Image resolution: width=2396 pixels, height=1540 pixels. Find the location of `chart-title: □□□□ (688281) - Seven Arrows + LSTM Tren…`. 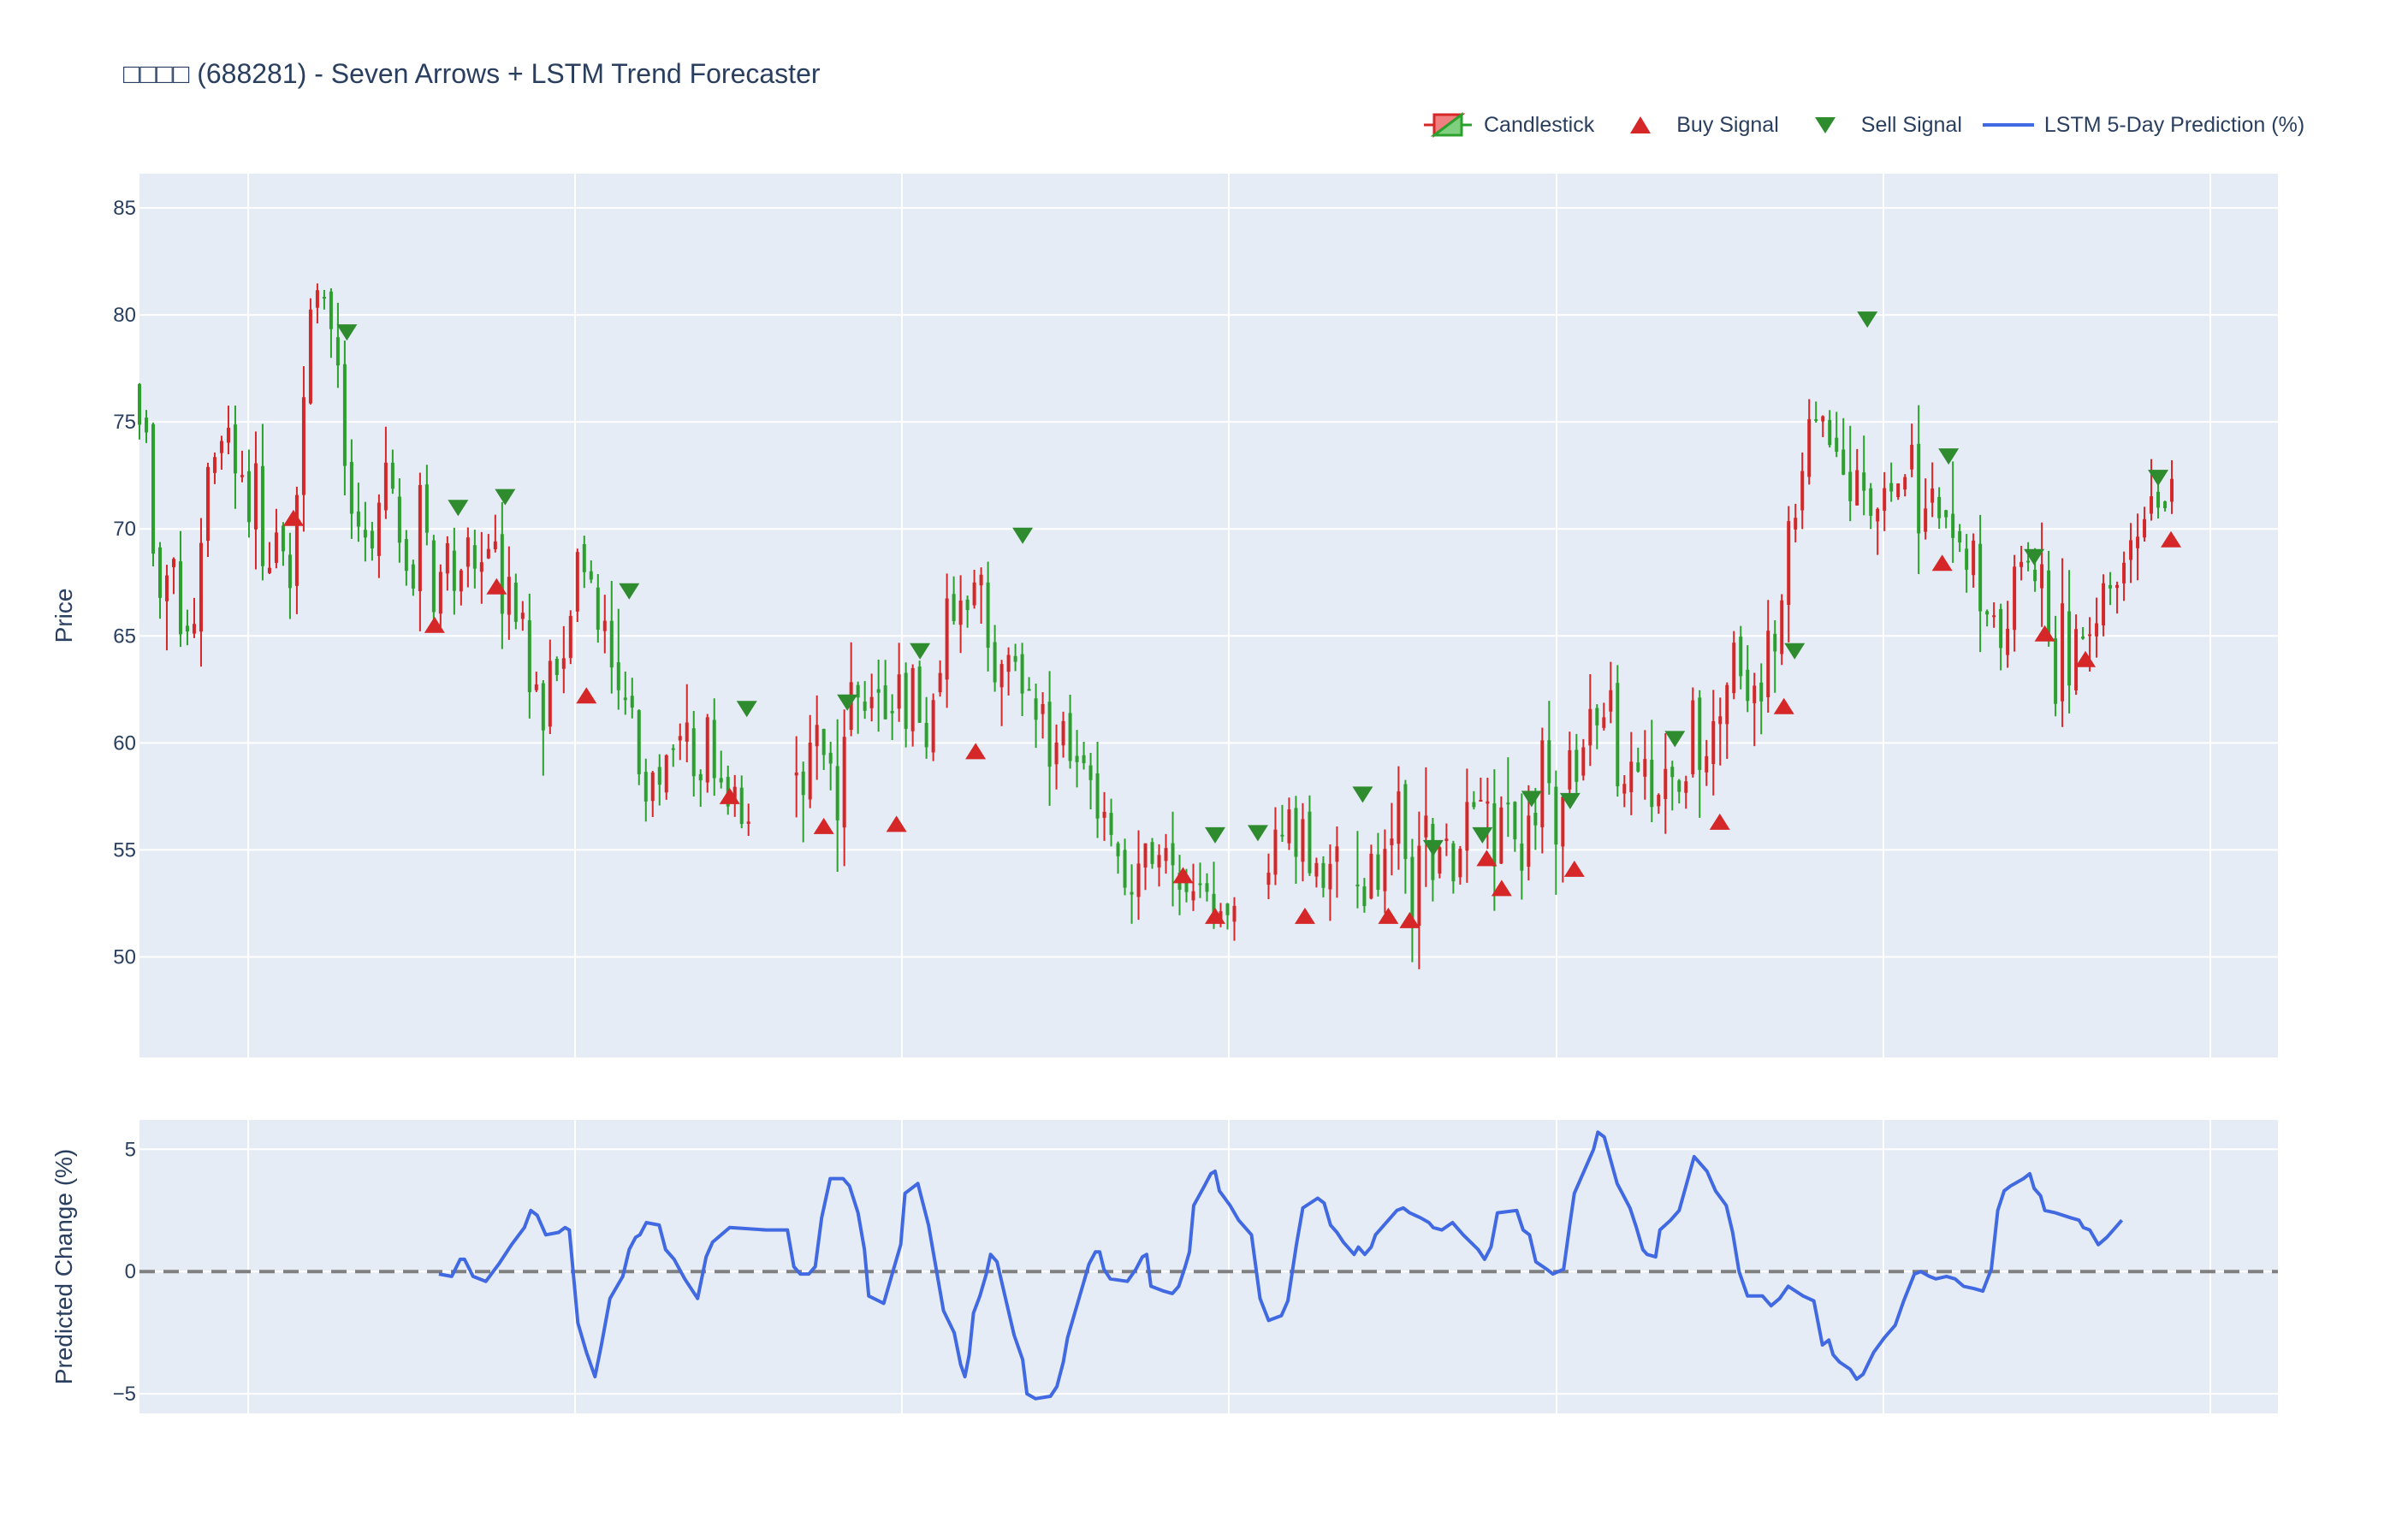

chart-title: □□□□ (688281) - Seven Arrows + LSTM Tren… is located at coordinates (472, 73).